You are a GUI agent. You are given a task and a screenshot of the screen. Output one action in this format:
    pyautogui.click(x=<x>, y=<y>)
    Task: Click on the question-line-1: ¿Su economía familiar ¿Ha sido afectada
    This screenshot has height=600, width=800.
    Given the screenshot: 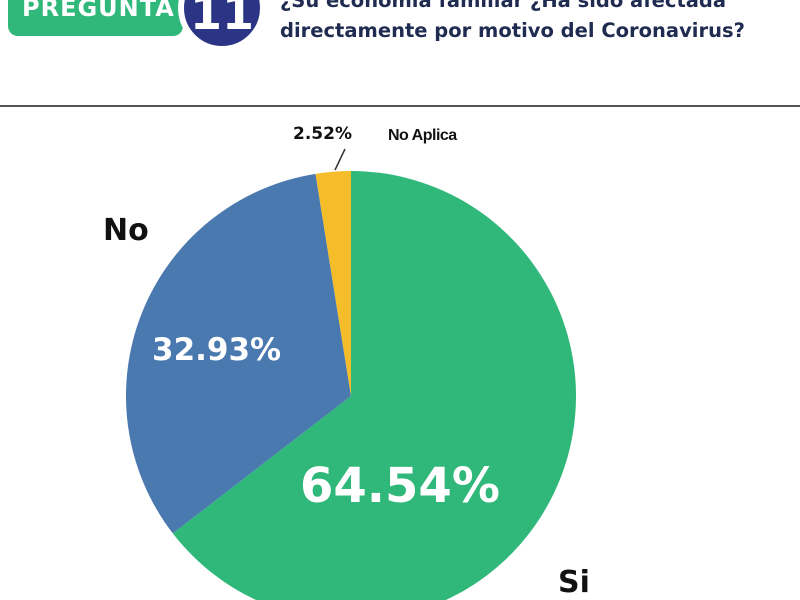 What is the action you would take?
    pyautogui.click(x=503, y=6)
    